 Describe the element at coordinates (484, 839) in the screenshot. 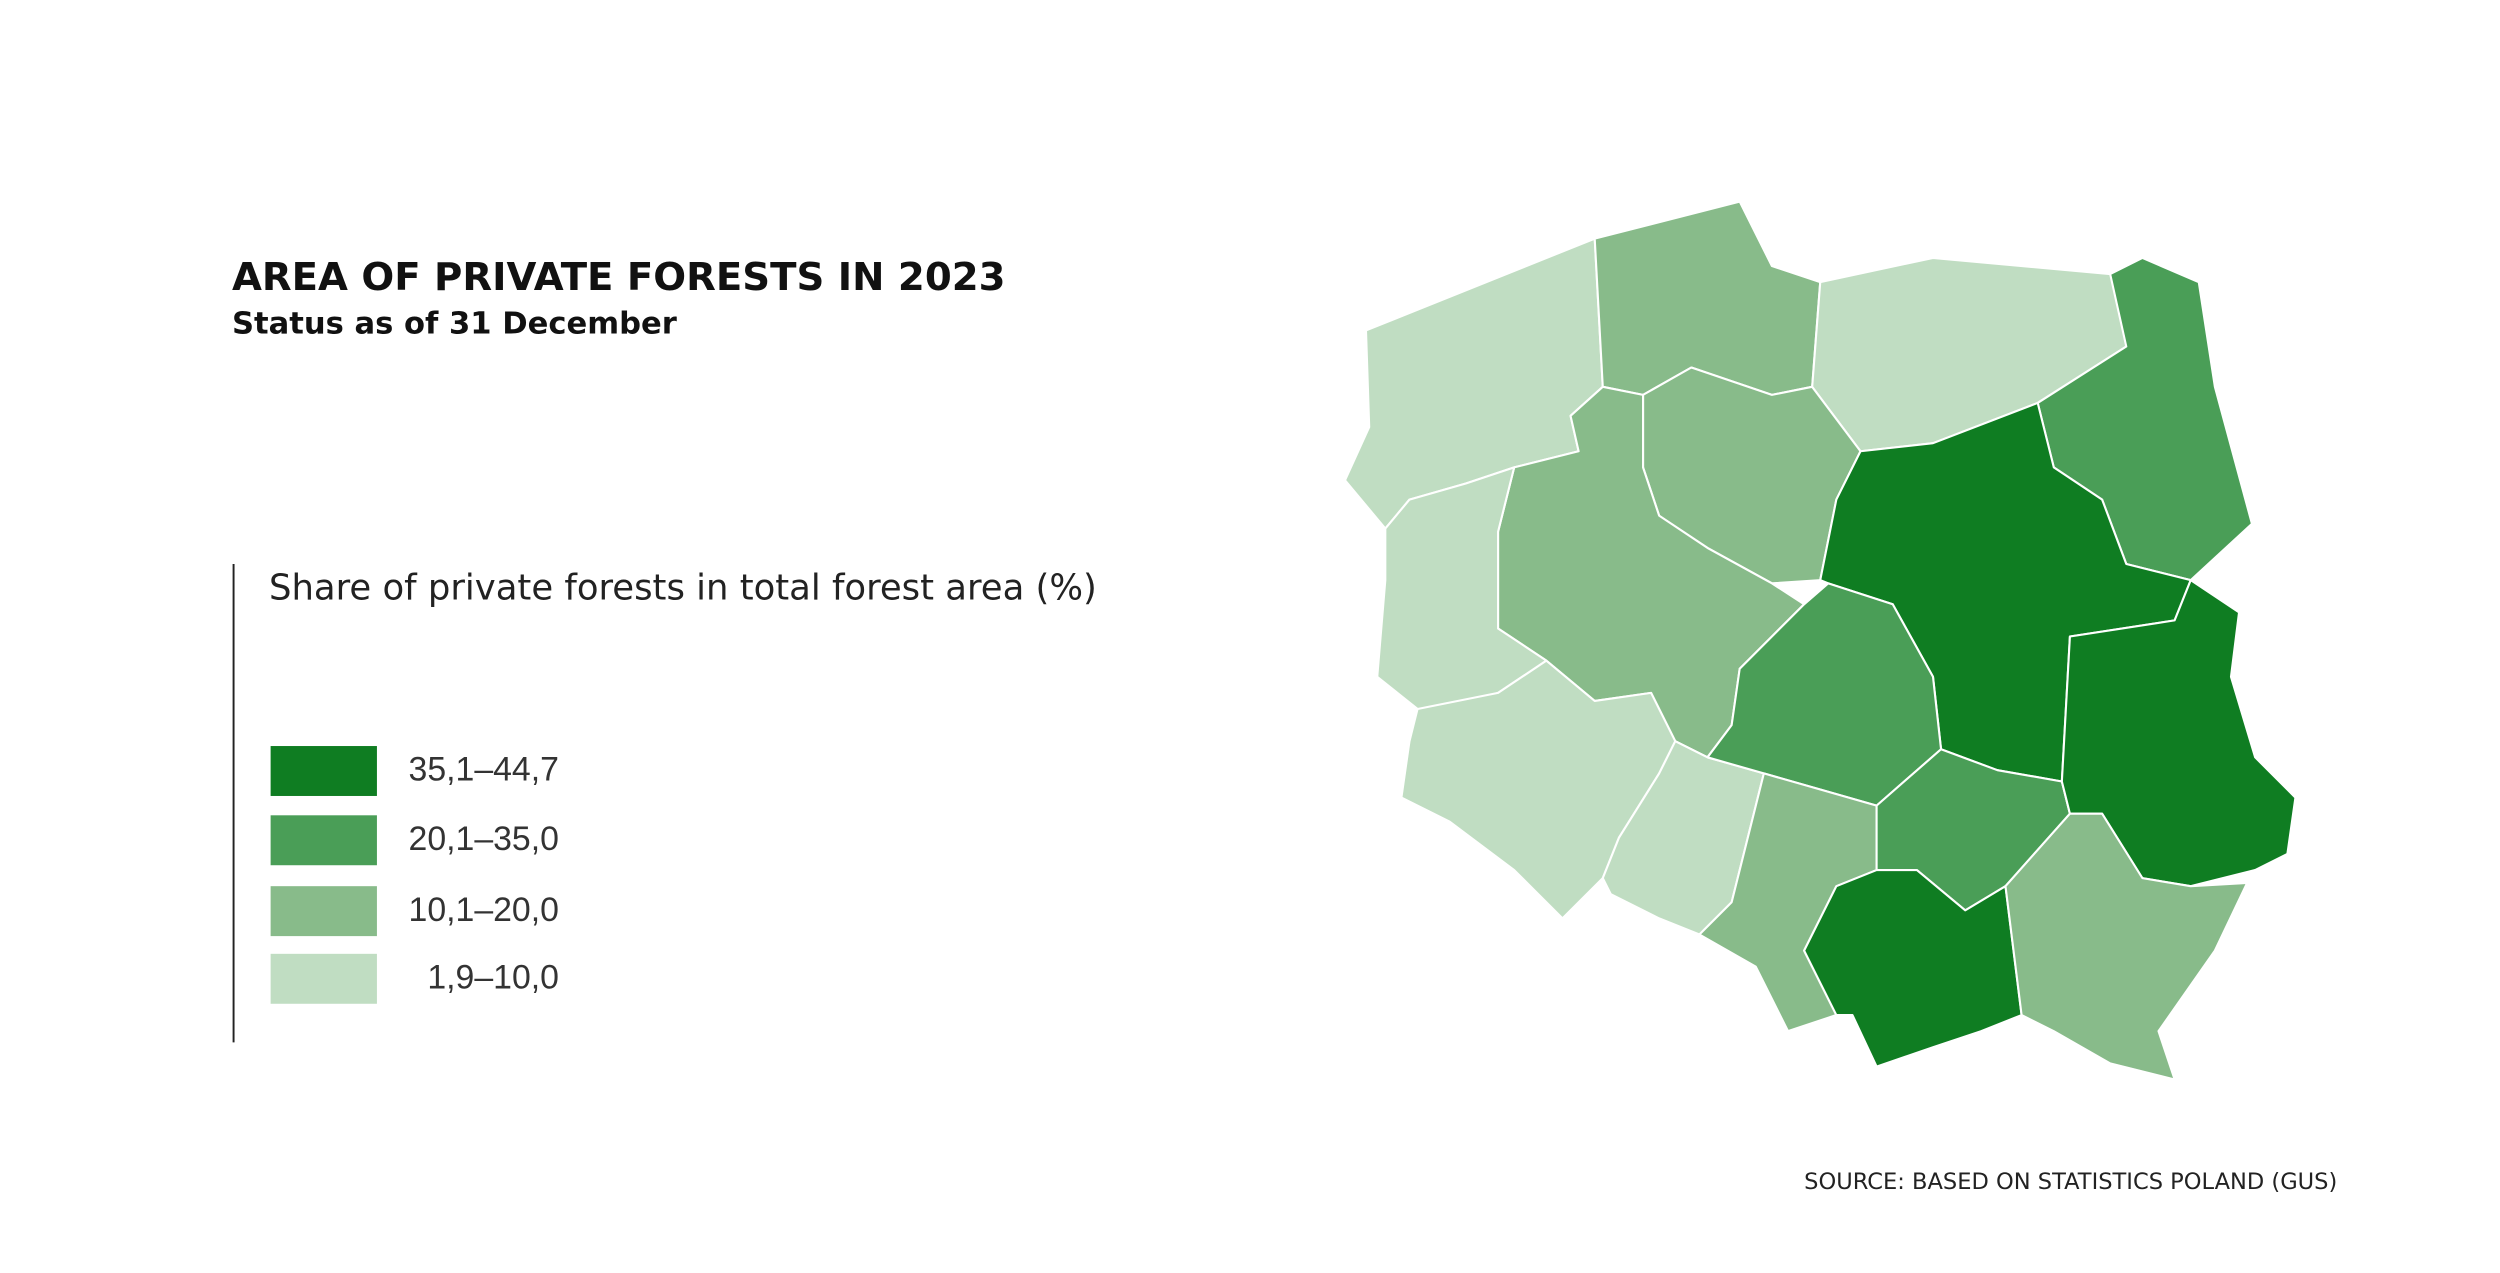

I see `legend-label: 20,1–35,0` at that location.